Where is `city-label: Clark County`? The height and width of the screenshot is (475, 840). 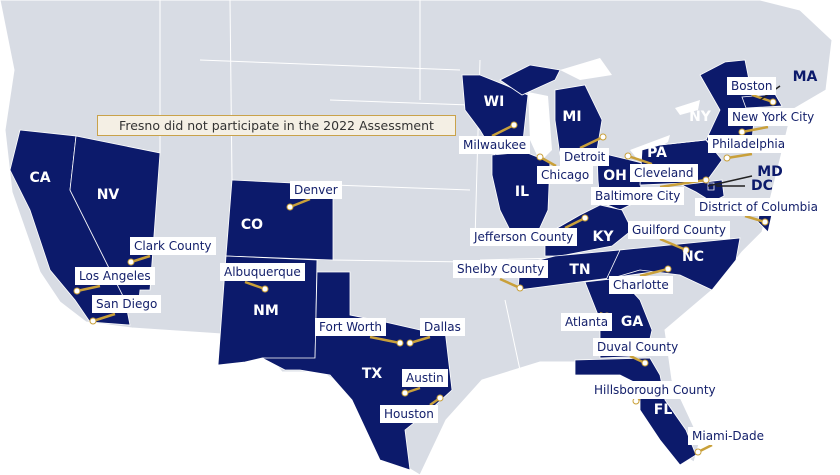 city-label: Clark County is located at coordinates (173, 246).